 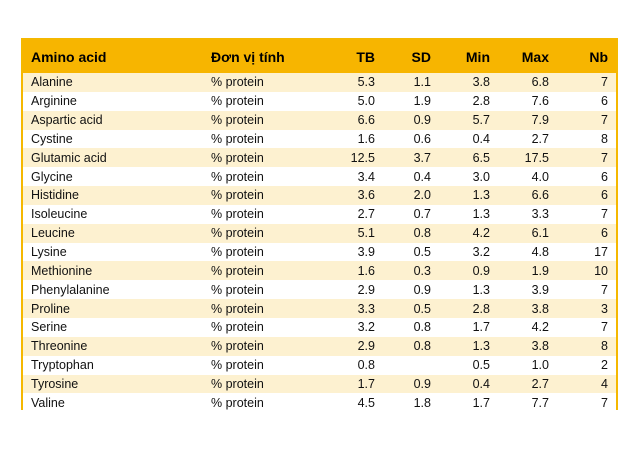 What do you see at coordinates (481, 270) in the screenshot?
I see `min-cell: 0.9` at bounding box center [481, 270].